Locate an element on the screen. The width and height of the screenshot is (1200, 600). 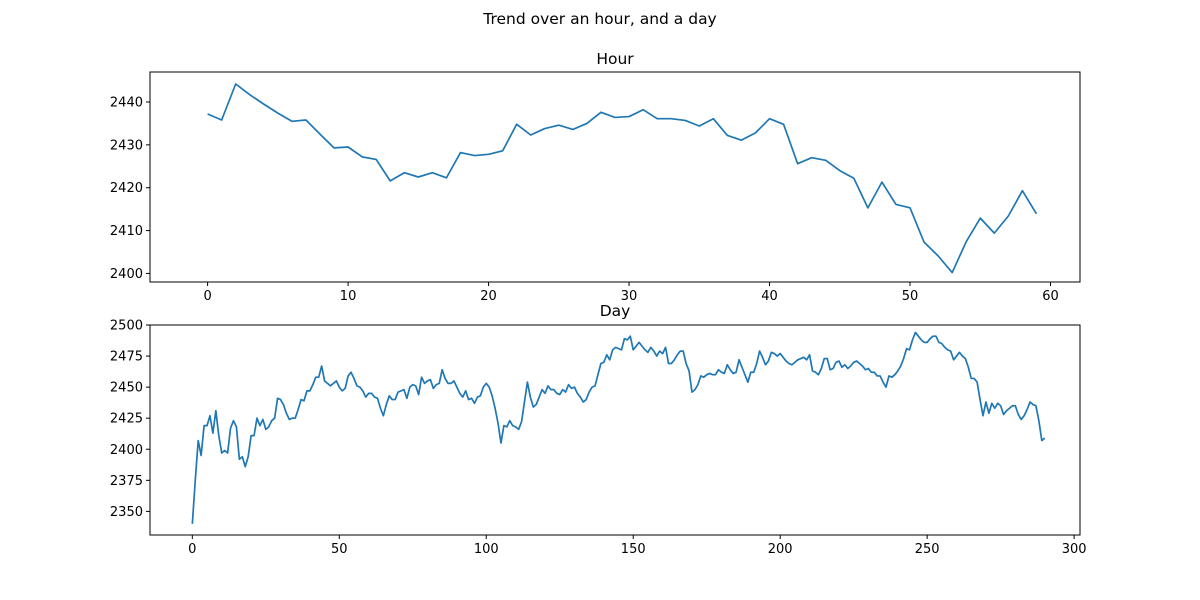
hour-y-axis: 2400 2410 2420 2430 2440 is located at coordinates (130, 189).